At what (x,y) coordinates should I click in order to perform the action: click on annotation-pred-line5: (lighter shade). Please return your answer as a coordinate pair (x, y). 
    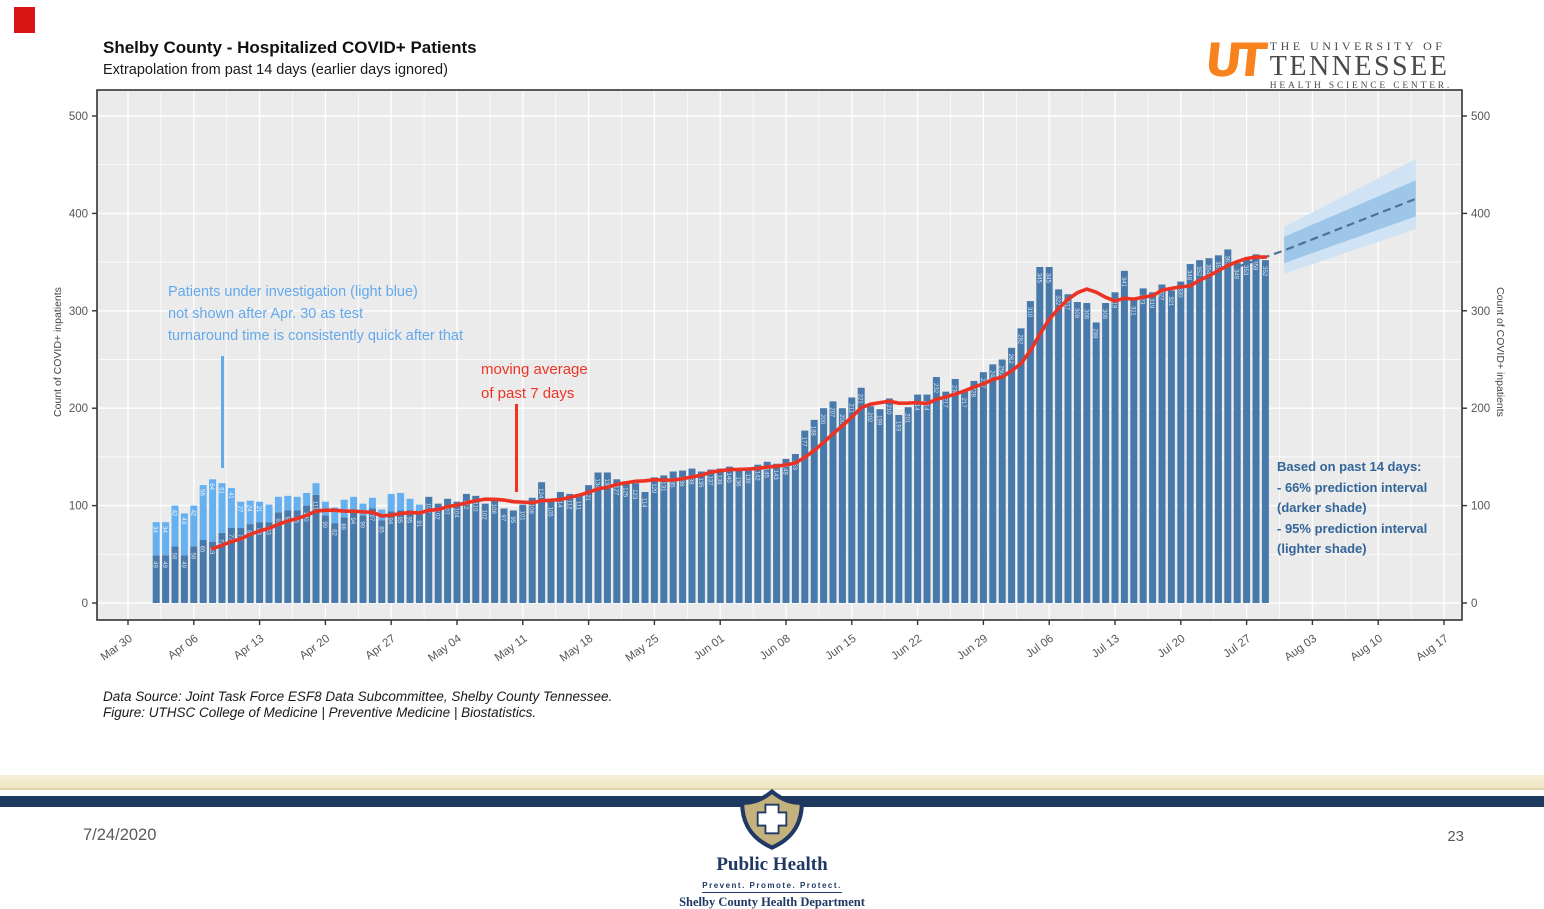
    Looking at the image, I should click on (1322, 548).